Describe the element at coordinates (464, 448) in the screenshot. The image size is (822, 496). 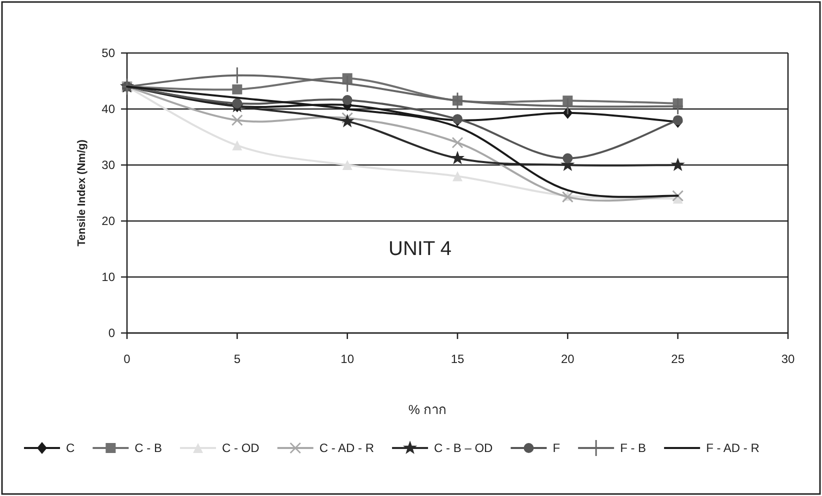
I see `legend-label: C - B – OD` at that location.